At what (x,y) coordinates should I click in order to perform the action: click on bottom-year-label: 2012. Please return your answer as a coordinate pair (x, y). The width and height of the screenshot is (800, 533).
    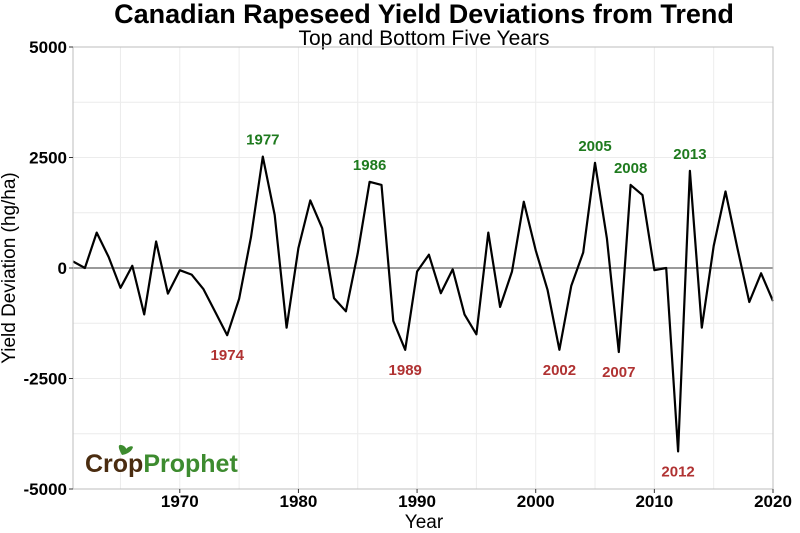
    Looking at the image, I should click on (677, 471).